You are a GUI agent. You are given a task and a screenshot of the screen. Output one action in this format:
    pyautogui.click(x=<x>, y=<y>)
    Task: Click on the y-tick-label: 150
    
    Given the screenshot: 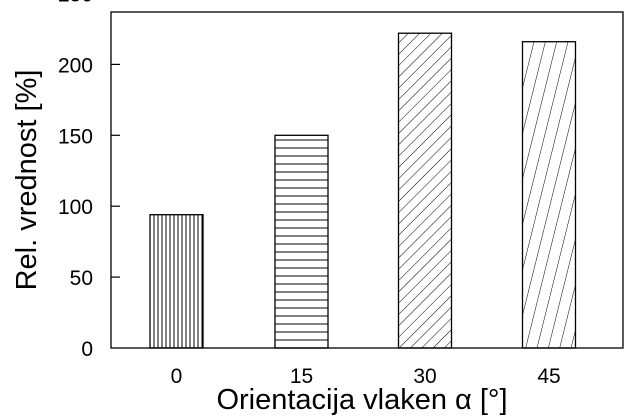 What is the action you would take?
    pyautogui.click(x=75, y=136)
    